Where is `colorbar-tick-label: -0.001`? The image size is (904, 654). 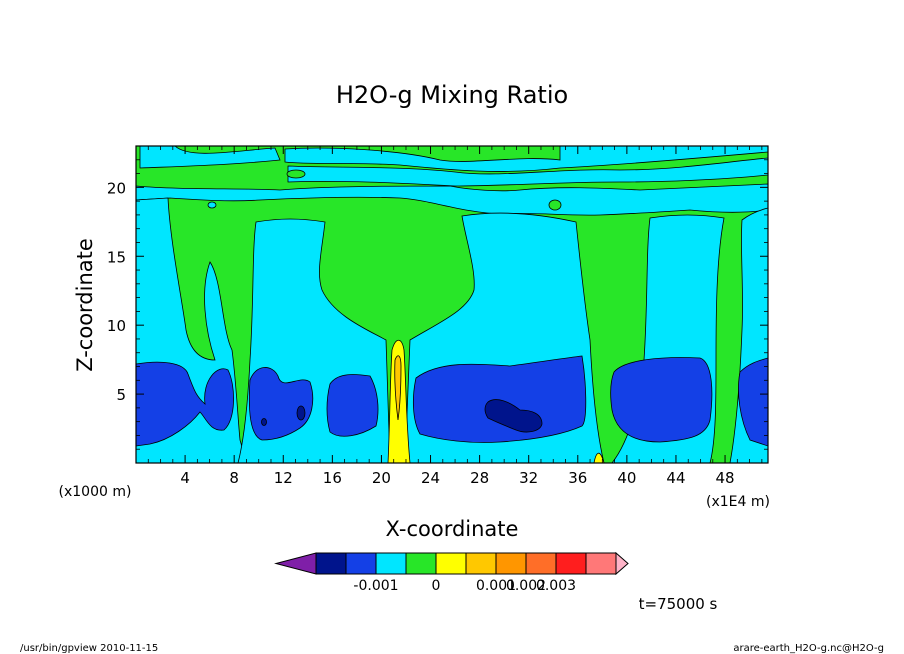 colorbar-tick-label: -0.001 is located at coordinates (375, 586).